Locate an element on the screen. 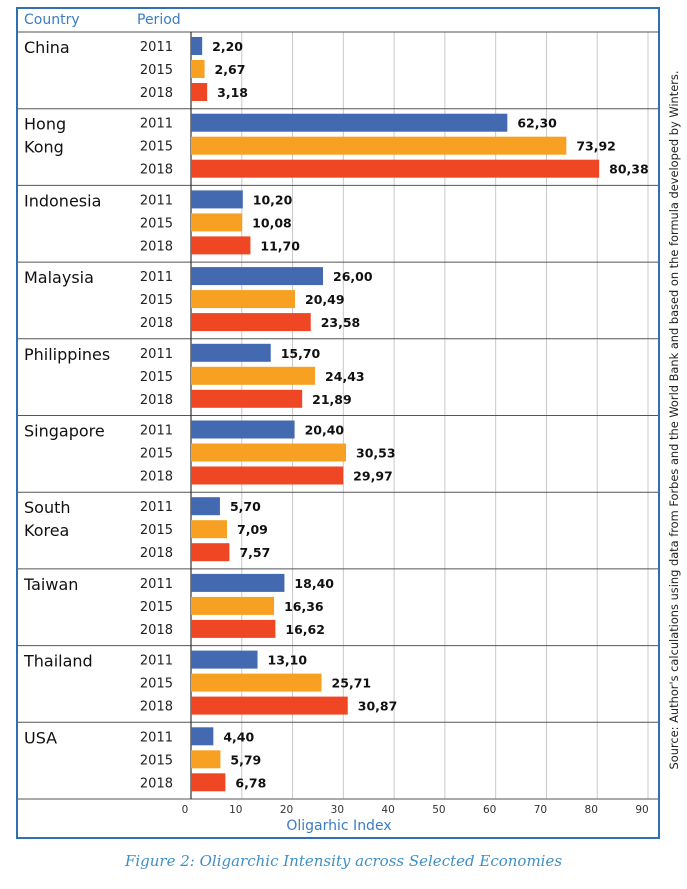  country-label: Indonesia is located at coordinates (62, 200).